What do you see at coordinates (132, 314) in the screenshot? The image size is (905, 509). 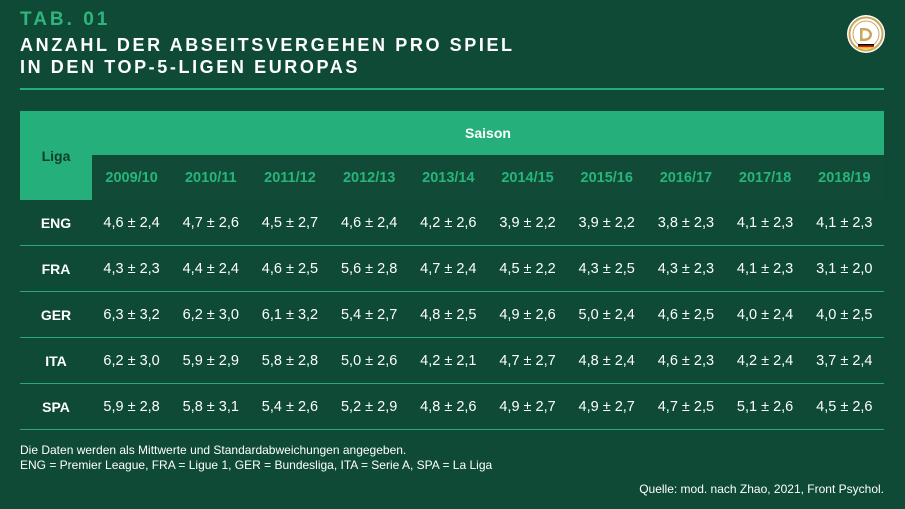 I see `value-cell: 6,3 ± 3,2` at bounding box center [132, 314].